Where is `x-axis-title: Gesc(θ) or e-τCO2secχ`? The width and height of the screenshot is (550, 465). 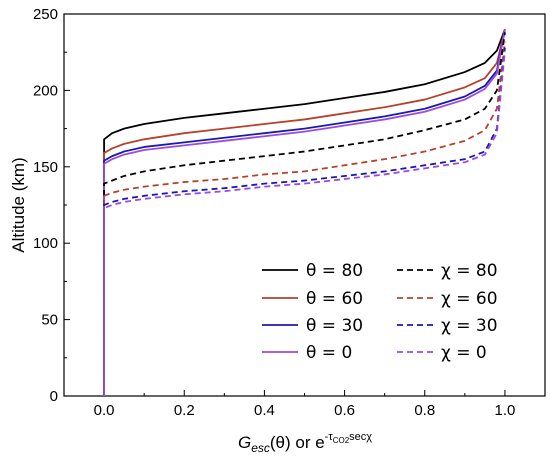
x-axis-title: Gesc(θ) or e-τCO2secχ is located at coordinates (305, 443).